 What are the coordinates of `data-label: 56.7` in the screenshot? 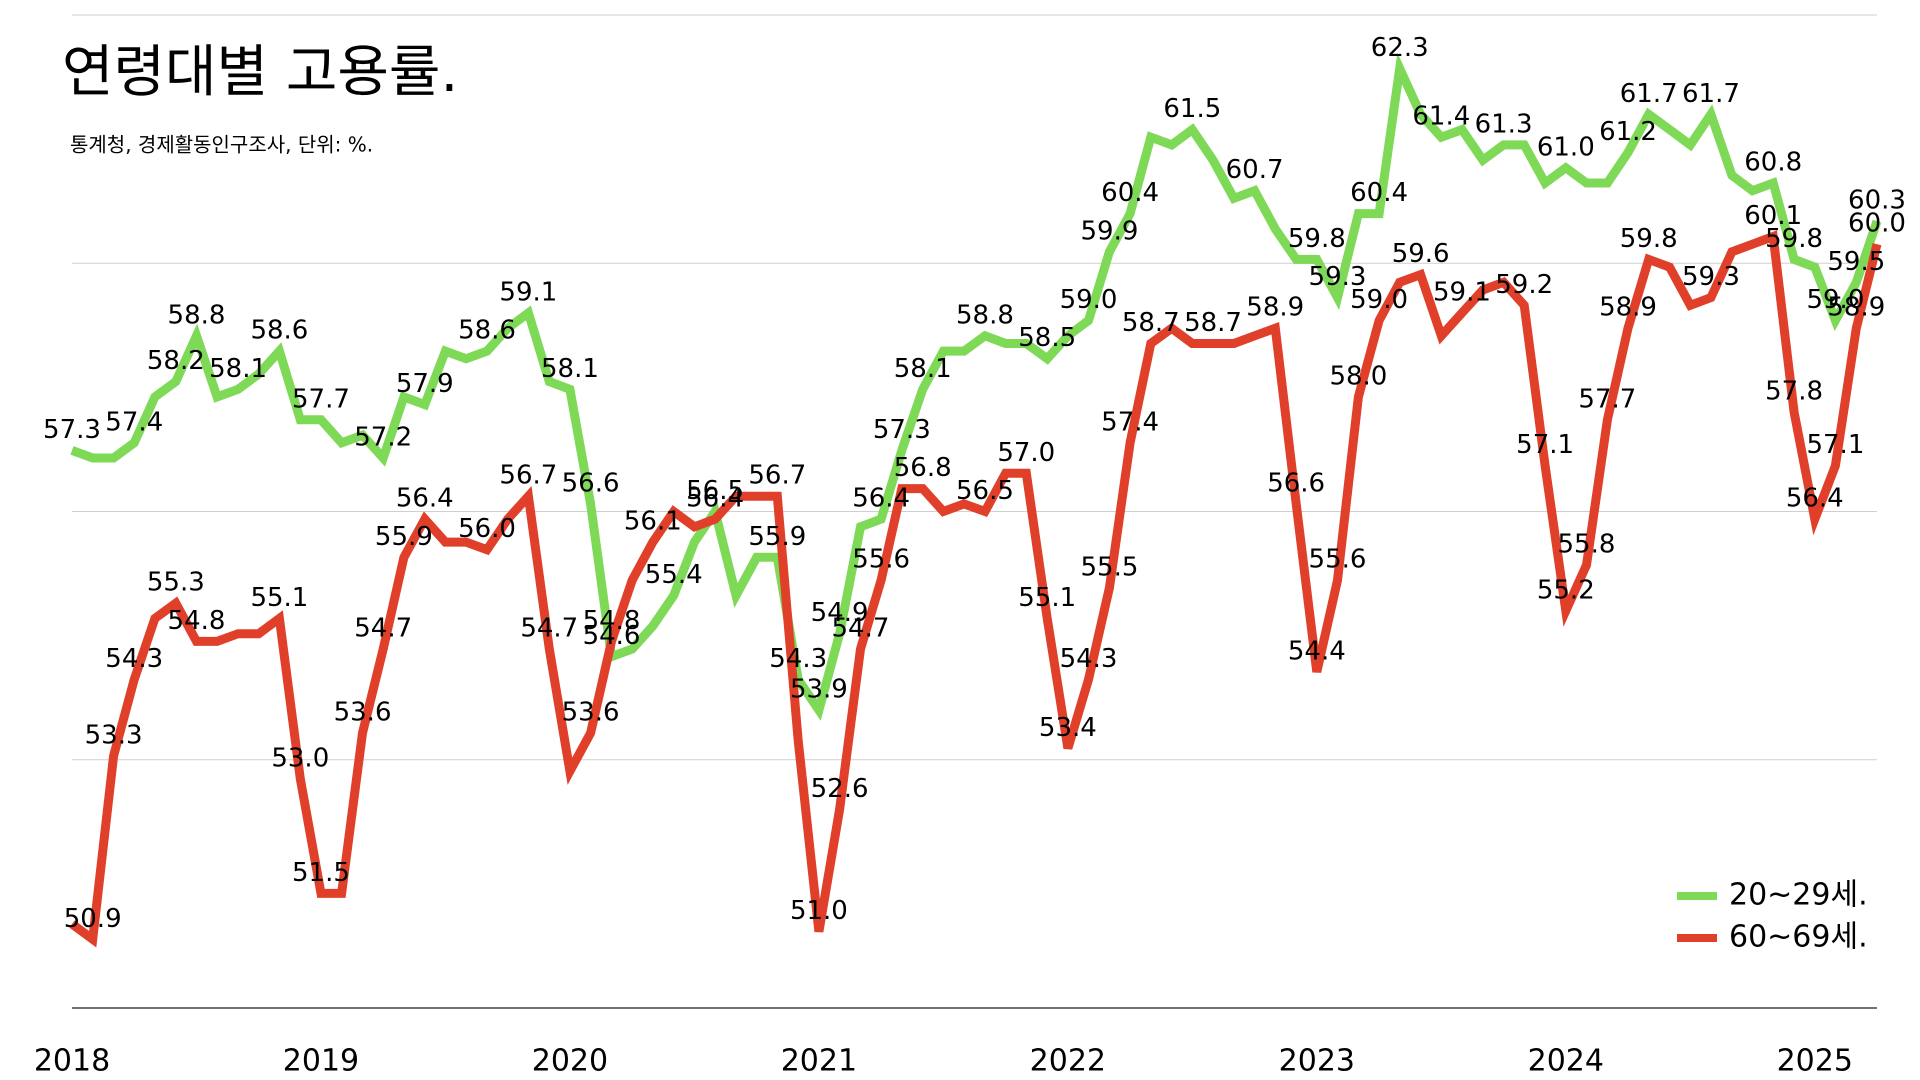 It's located at (528, 476).